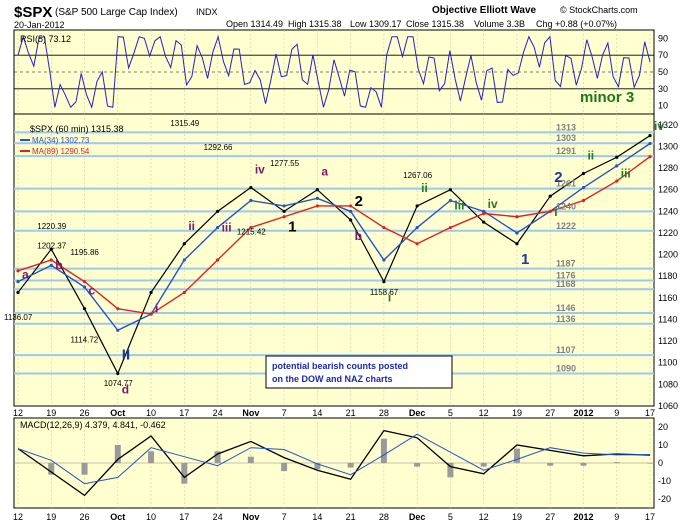 The image size is (700, 530). Describe the element at coordinates (499, 24) in the screenshot. I see `header-volume: Volume 3.3B` at that location.